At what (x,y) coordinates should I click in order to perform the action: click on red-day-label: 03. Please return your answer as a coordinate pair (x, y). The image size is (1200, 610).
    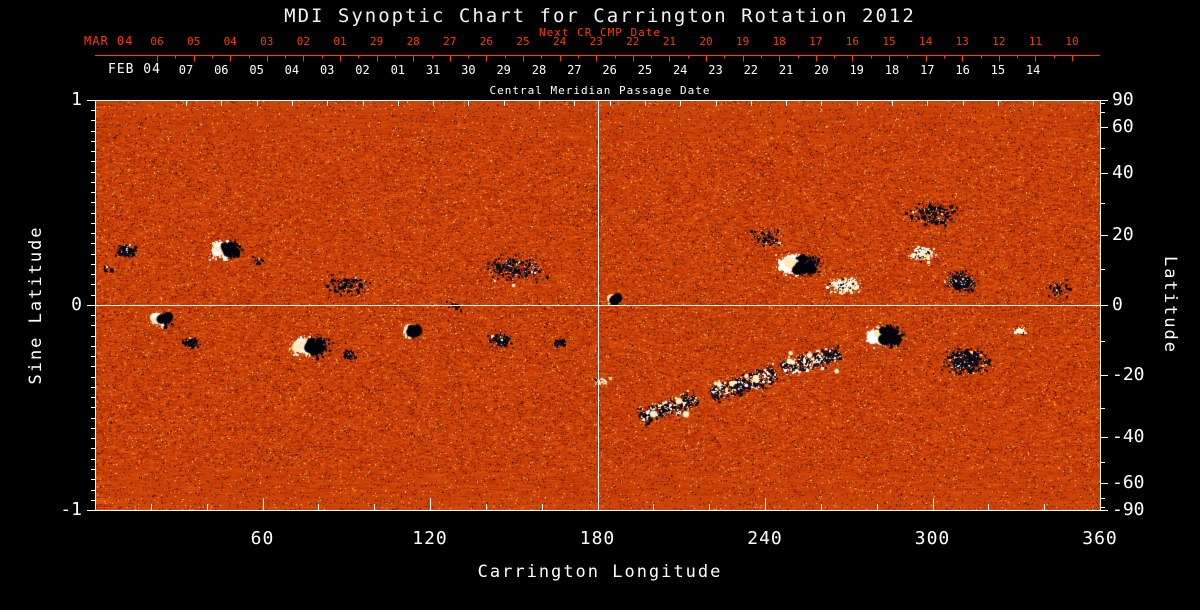
    Looking at the image, I should click on (267, 41).